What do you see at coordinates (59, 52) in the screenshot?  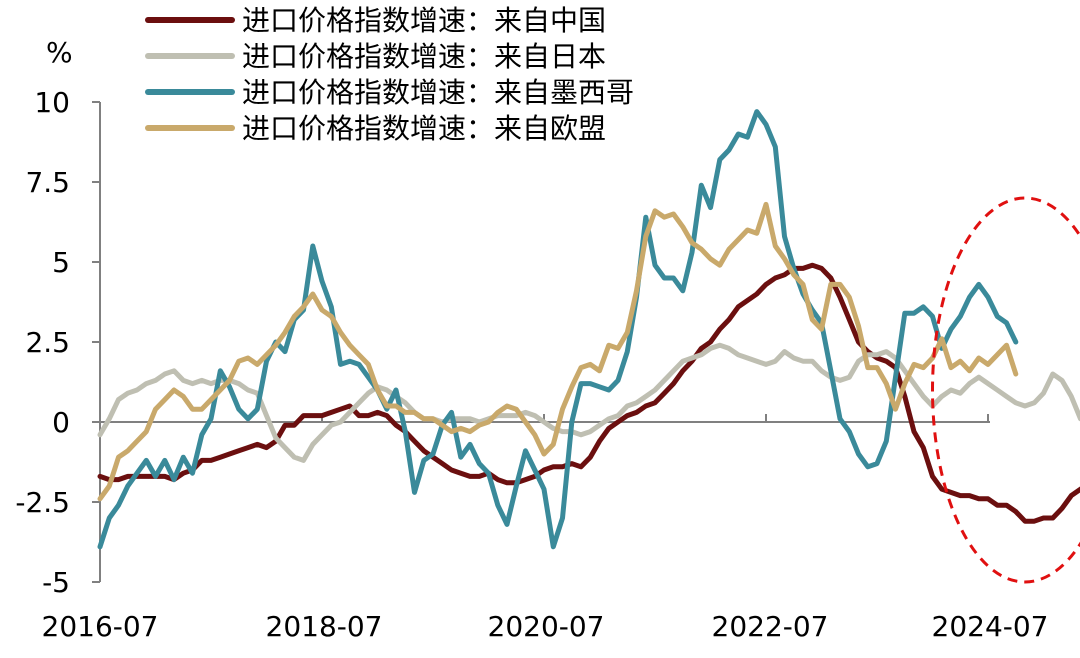 I see `y-axis-unit-label: %` at bounding box center [59, 52].